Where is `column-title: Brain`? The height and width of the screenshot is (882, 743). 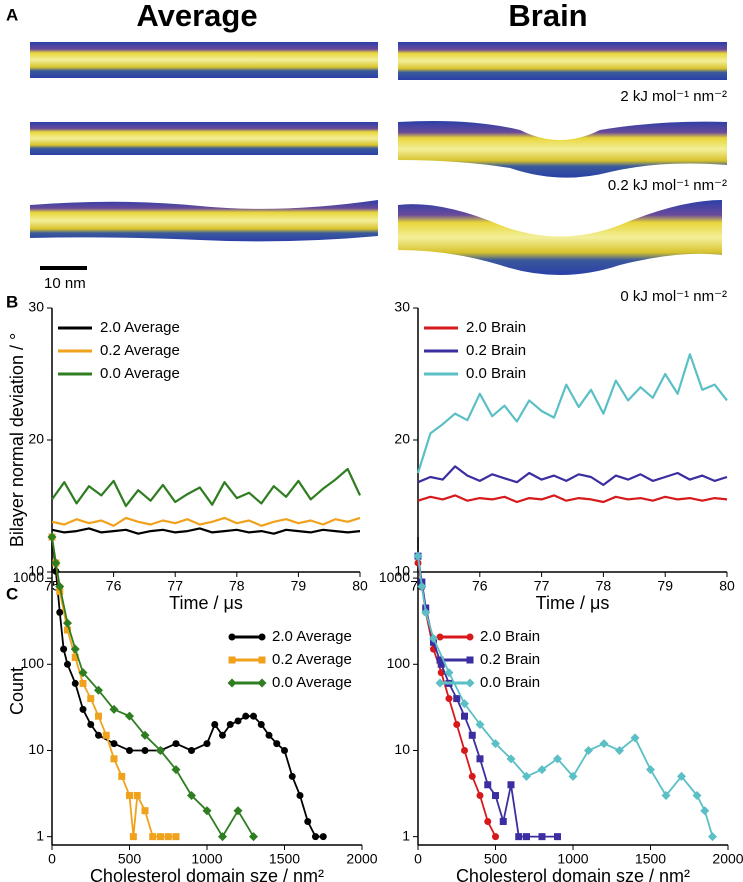 column-title: Brain is located at coordinates (547, 16).